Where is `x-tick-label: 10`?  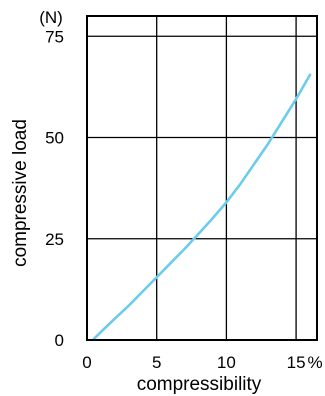
x-tick-label: 10 is located at coordinates (226, 362).